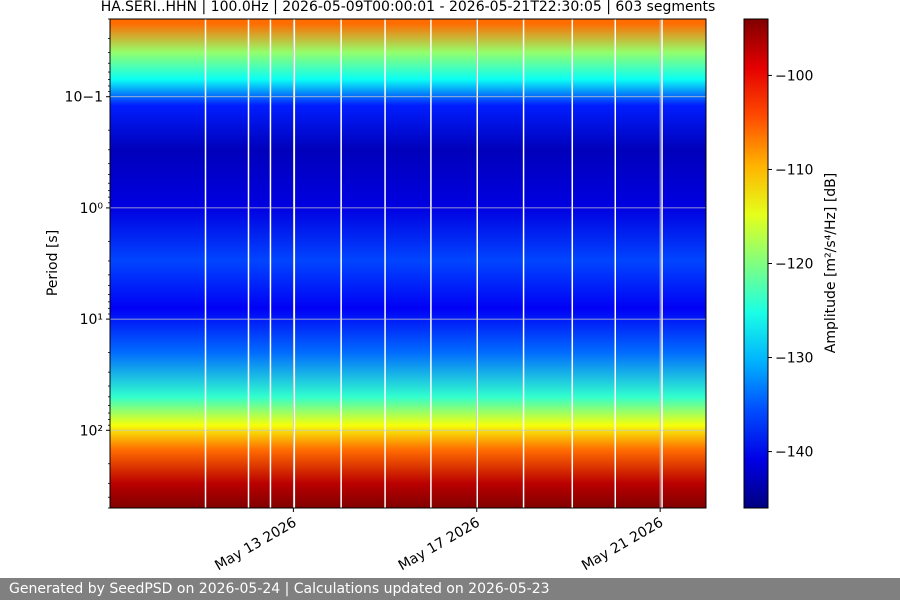 The width and height of the screenshot is (900, 600). I want to click on y-axis: 10−1 10⁰ 10¹ 10², so click(87, 263).